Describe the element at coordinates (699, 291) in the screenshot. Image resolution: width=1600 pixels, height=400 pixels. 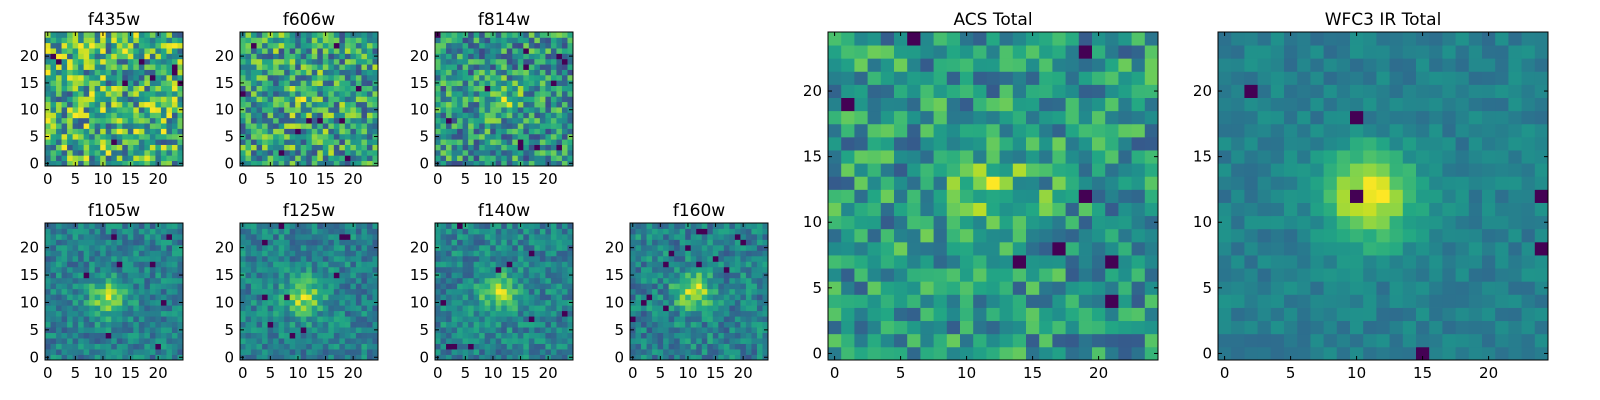
I see `axis-frame` at that location.